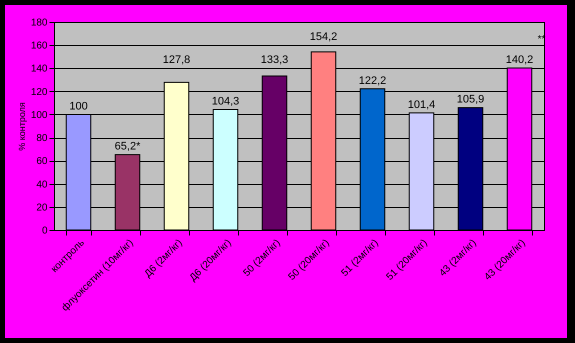  I want to click on data-label: 100, so click(78, 106).